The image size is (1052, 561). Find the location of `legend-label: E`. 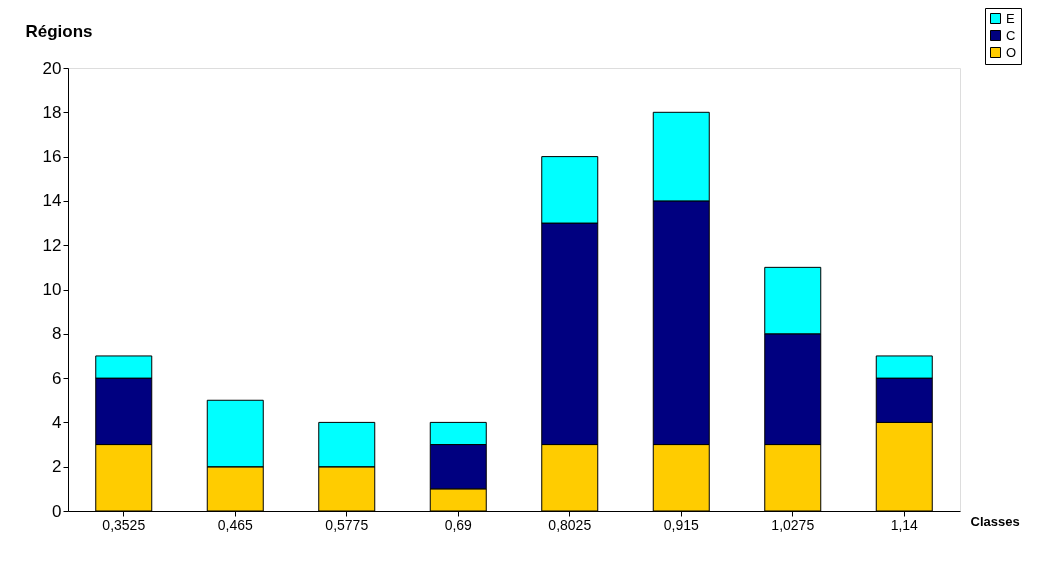

legend-label: E is located at coordinates (1010, 18).